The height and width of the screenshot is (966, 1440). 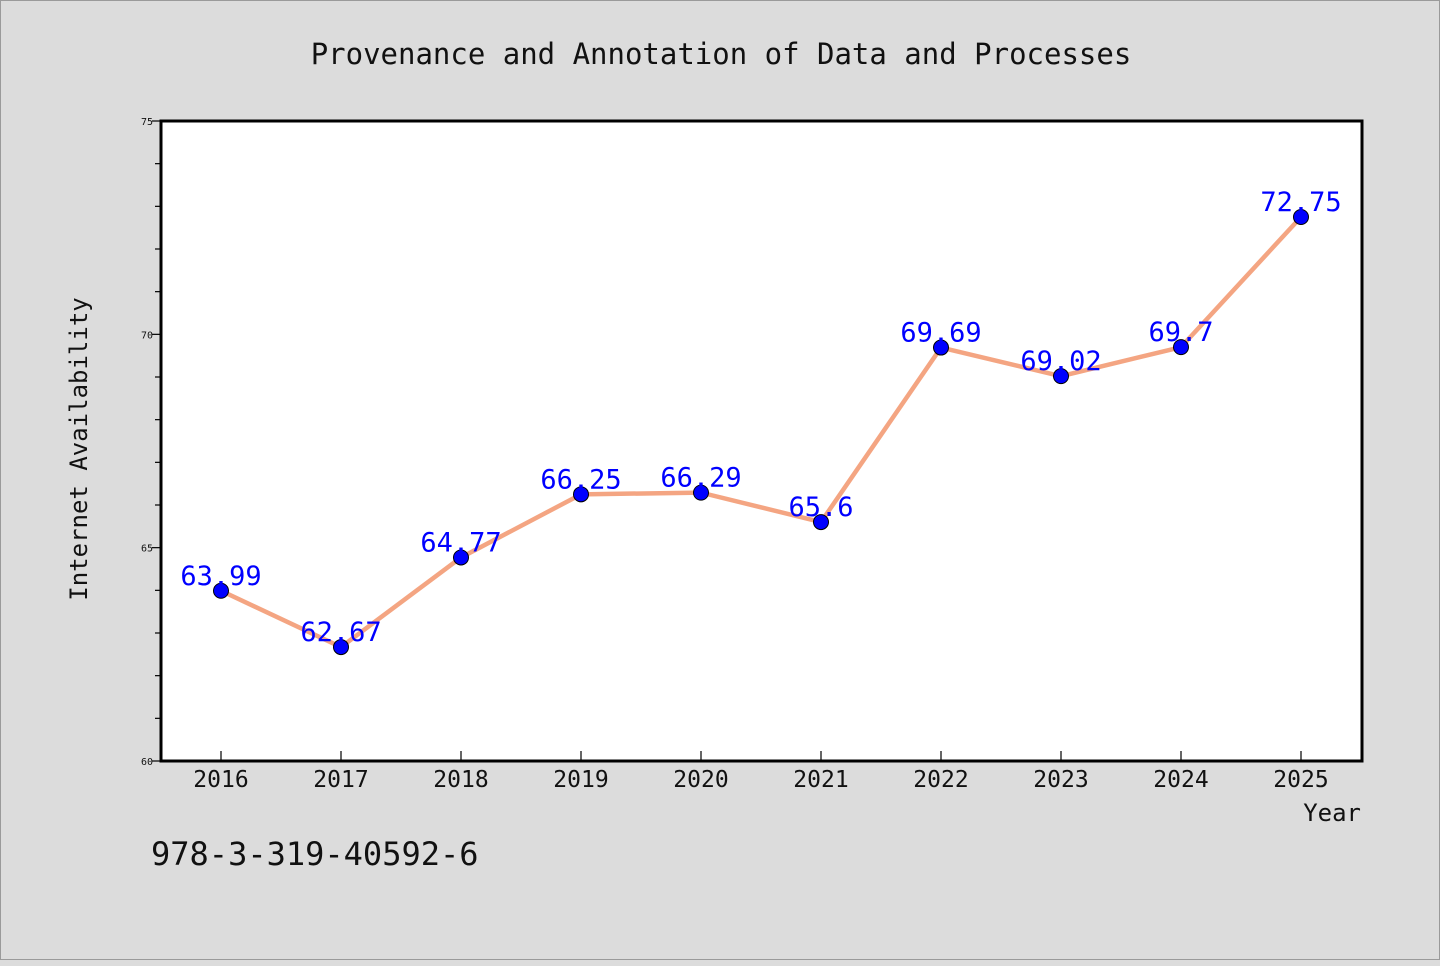 I want to click on data-label: 69.7, so click(x=1180, y=332).